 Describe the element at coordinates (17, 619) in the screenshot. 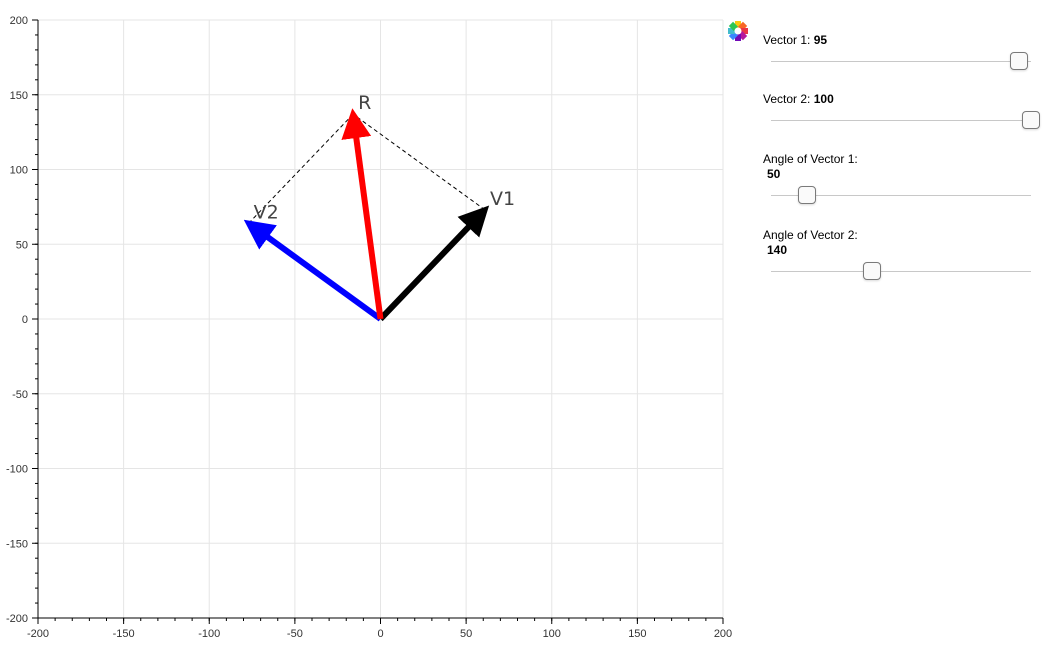

I see `y-tick-label: -200` at that location.